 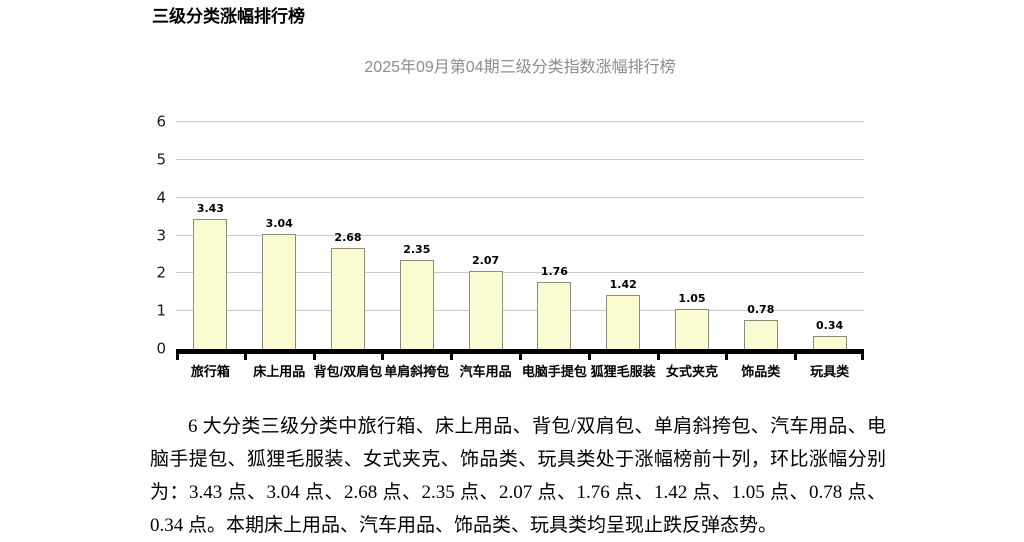 I want to click on x-category-label: 狐狸毛服装, so click(x=623, y=371).